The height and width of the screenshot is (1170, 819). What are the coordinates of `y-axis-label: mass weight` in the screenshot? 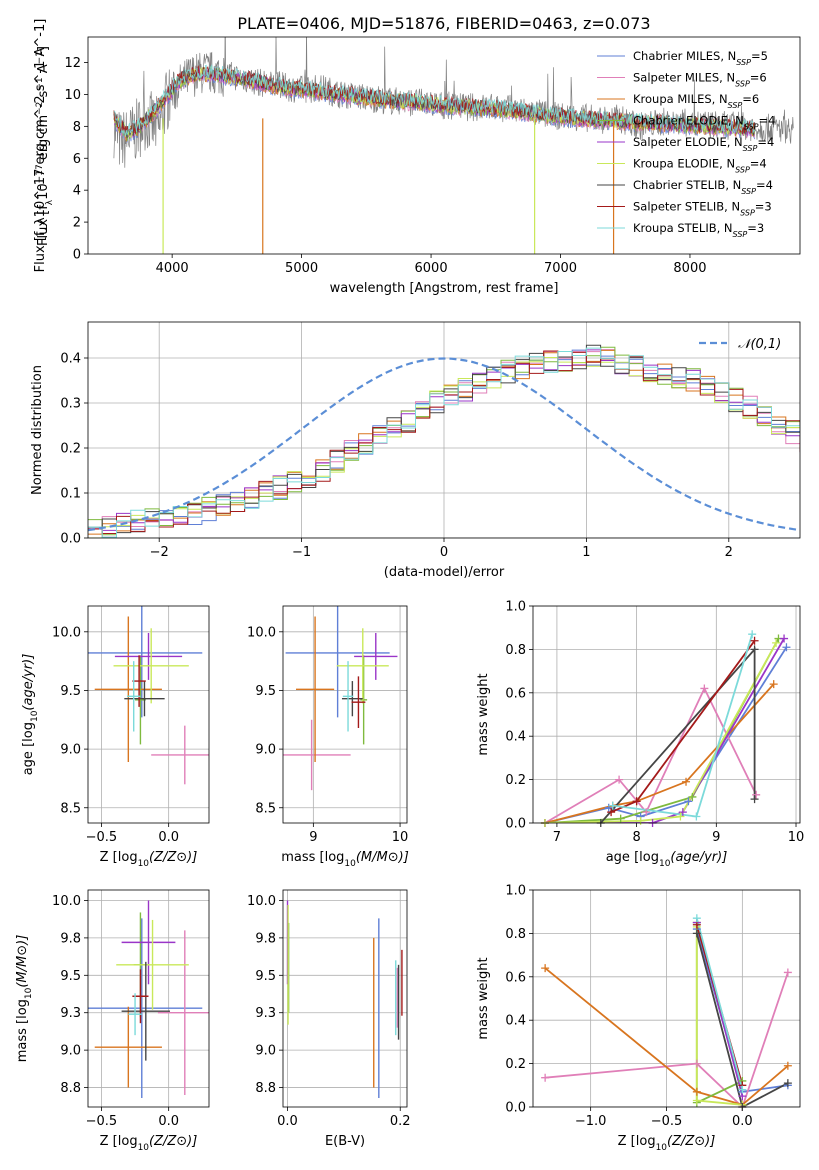 It's located at (483, 998).